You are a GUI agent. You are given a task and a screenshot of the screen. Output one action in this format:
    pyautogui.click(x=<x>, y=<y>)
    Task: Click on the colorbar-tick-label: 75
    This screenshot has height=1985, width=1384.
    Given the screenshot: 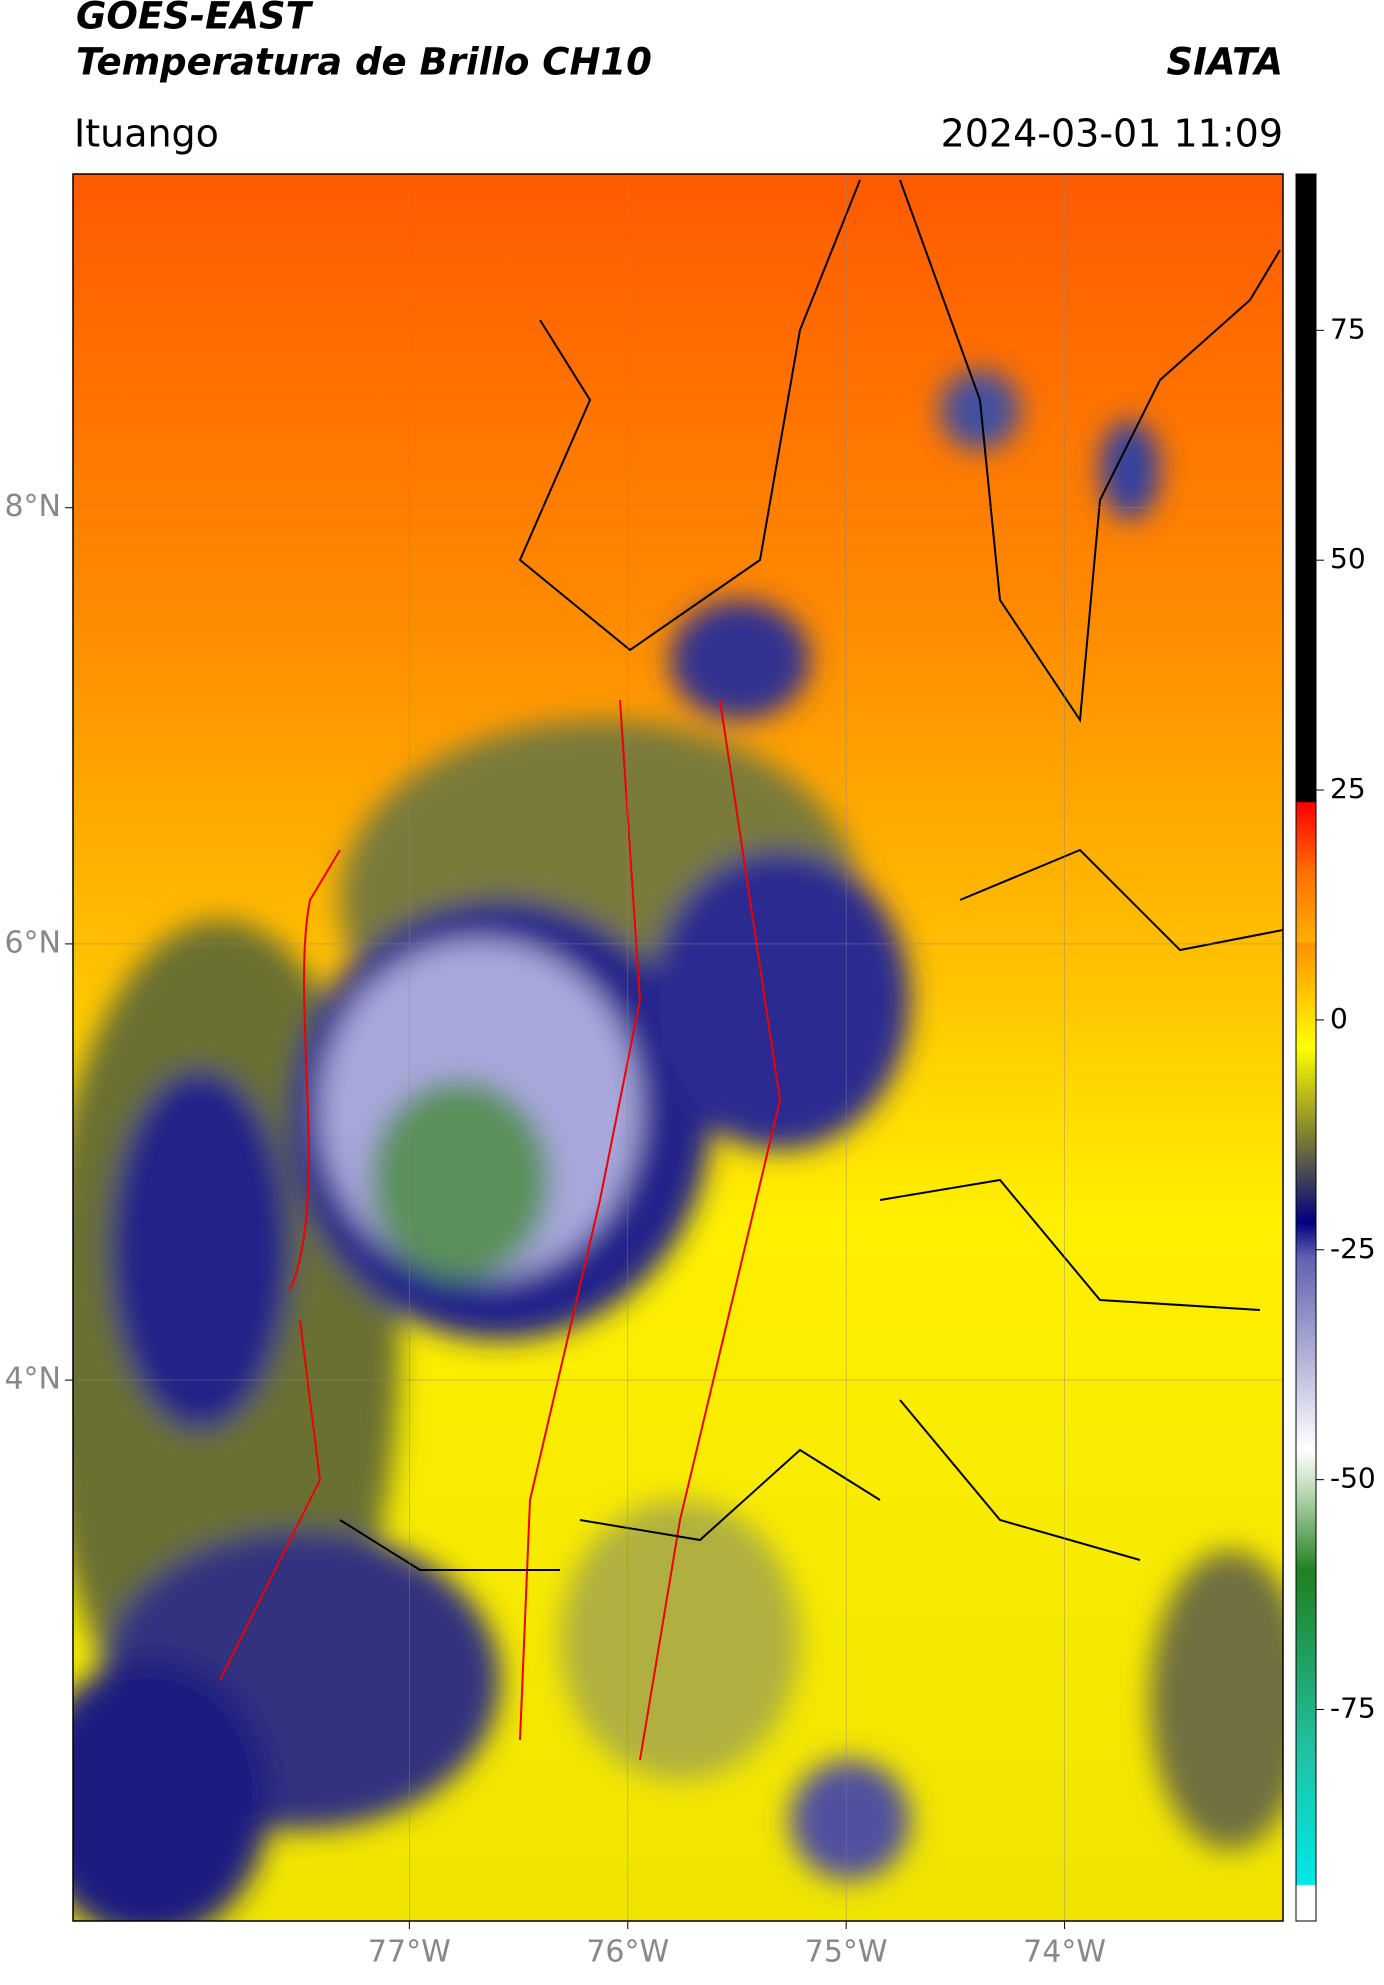 What is the action you would take?
    pyautogui.click(x=1348, y=328)
    